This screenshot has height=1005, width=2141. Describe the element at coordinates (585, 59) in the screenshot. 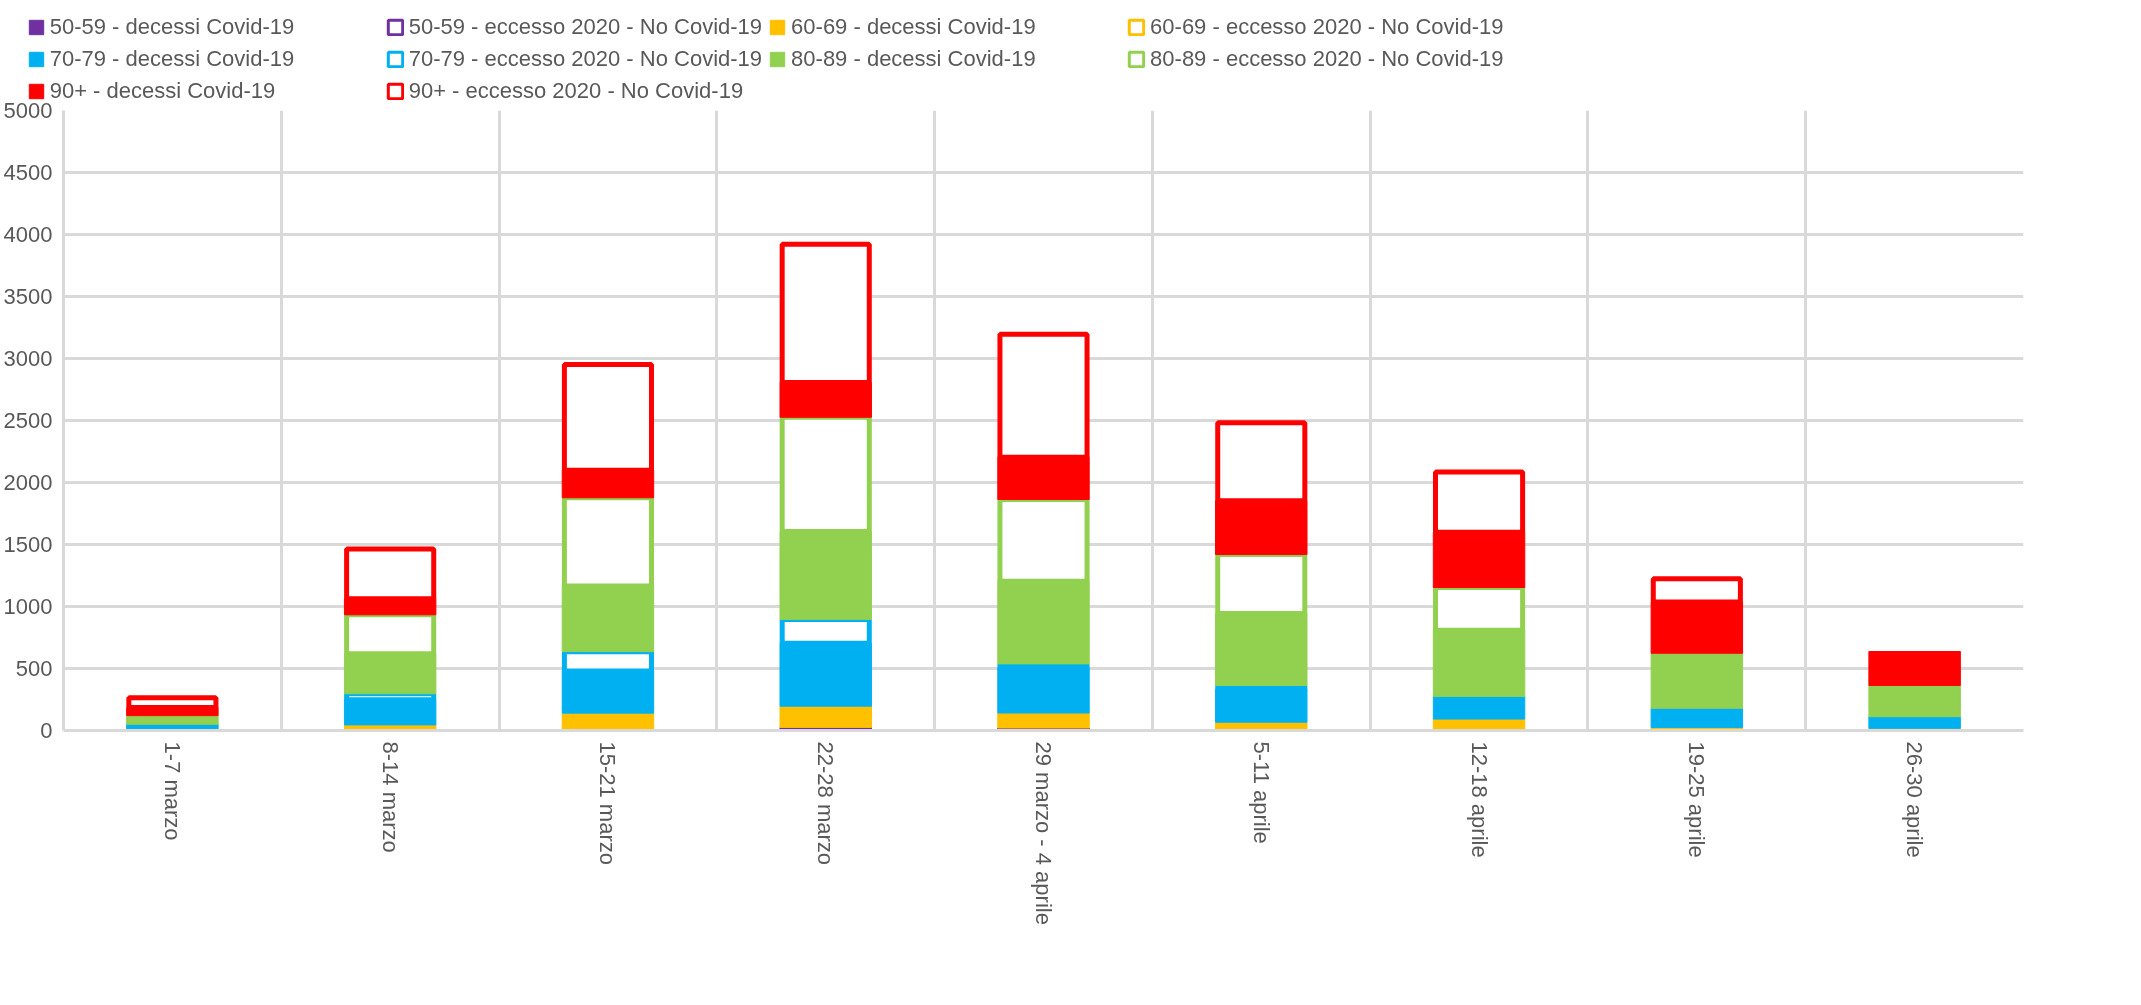

I see `legend-label: 70-79 - eccesso 2020 - No Covid-19` at that location.